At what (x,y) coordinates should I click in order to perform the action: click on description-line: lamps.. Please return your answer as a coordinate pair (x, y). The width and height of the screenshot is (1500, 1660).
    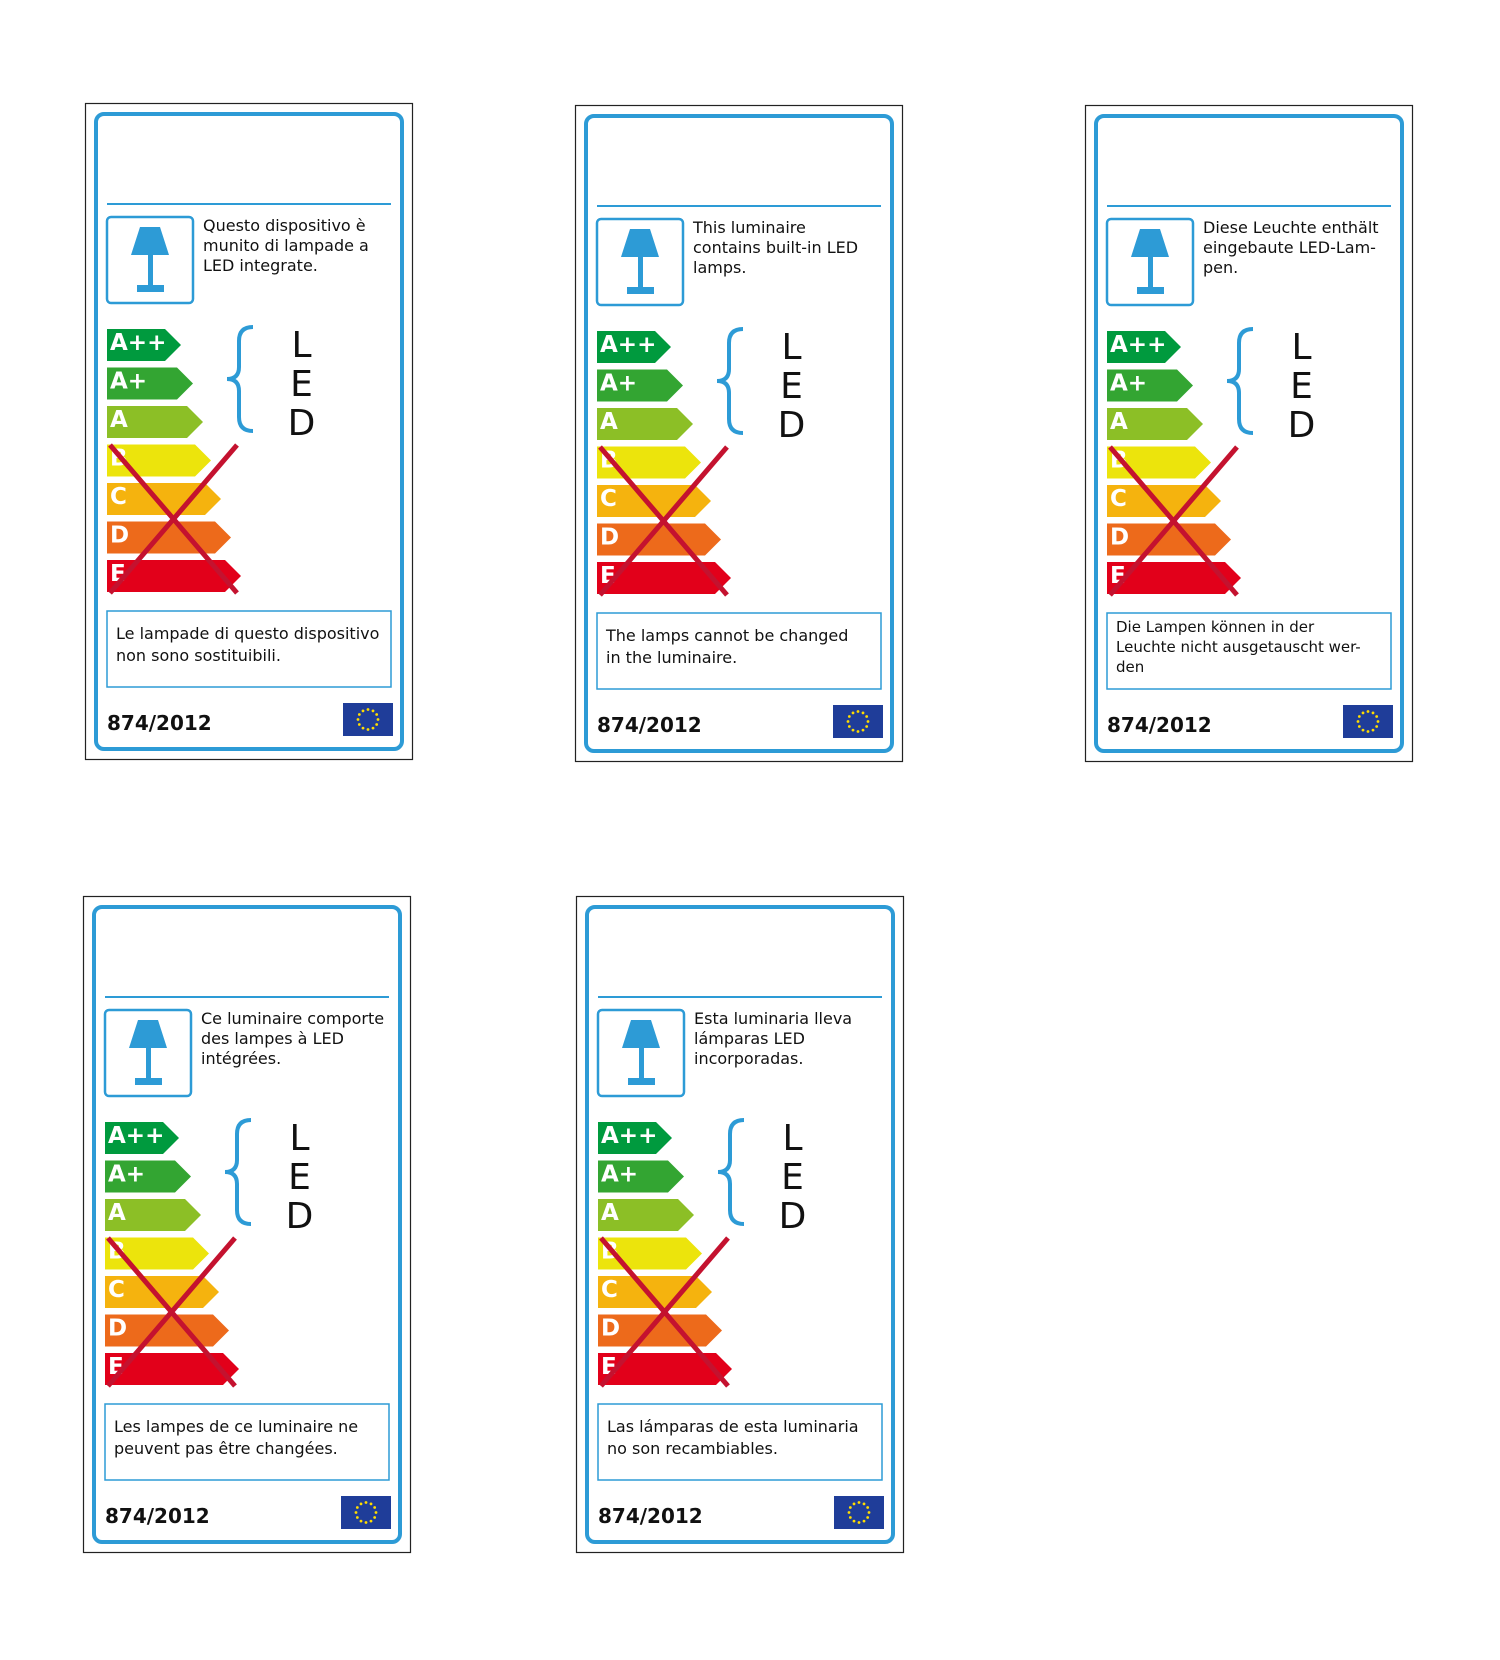
    Looking at the image, I should click on (719, 267).